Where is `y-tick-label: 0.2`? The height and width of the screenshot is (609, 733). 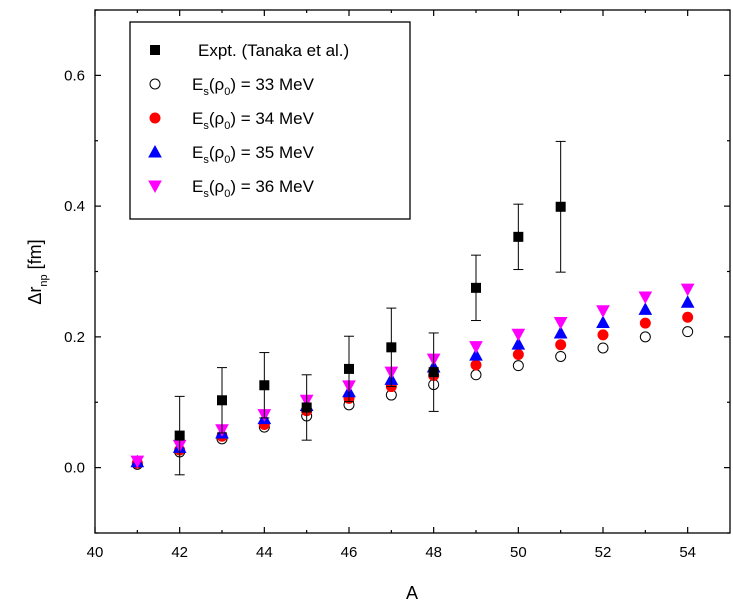 y-tick-label: 0.2 is located at coordinates (74, 337).